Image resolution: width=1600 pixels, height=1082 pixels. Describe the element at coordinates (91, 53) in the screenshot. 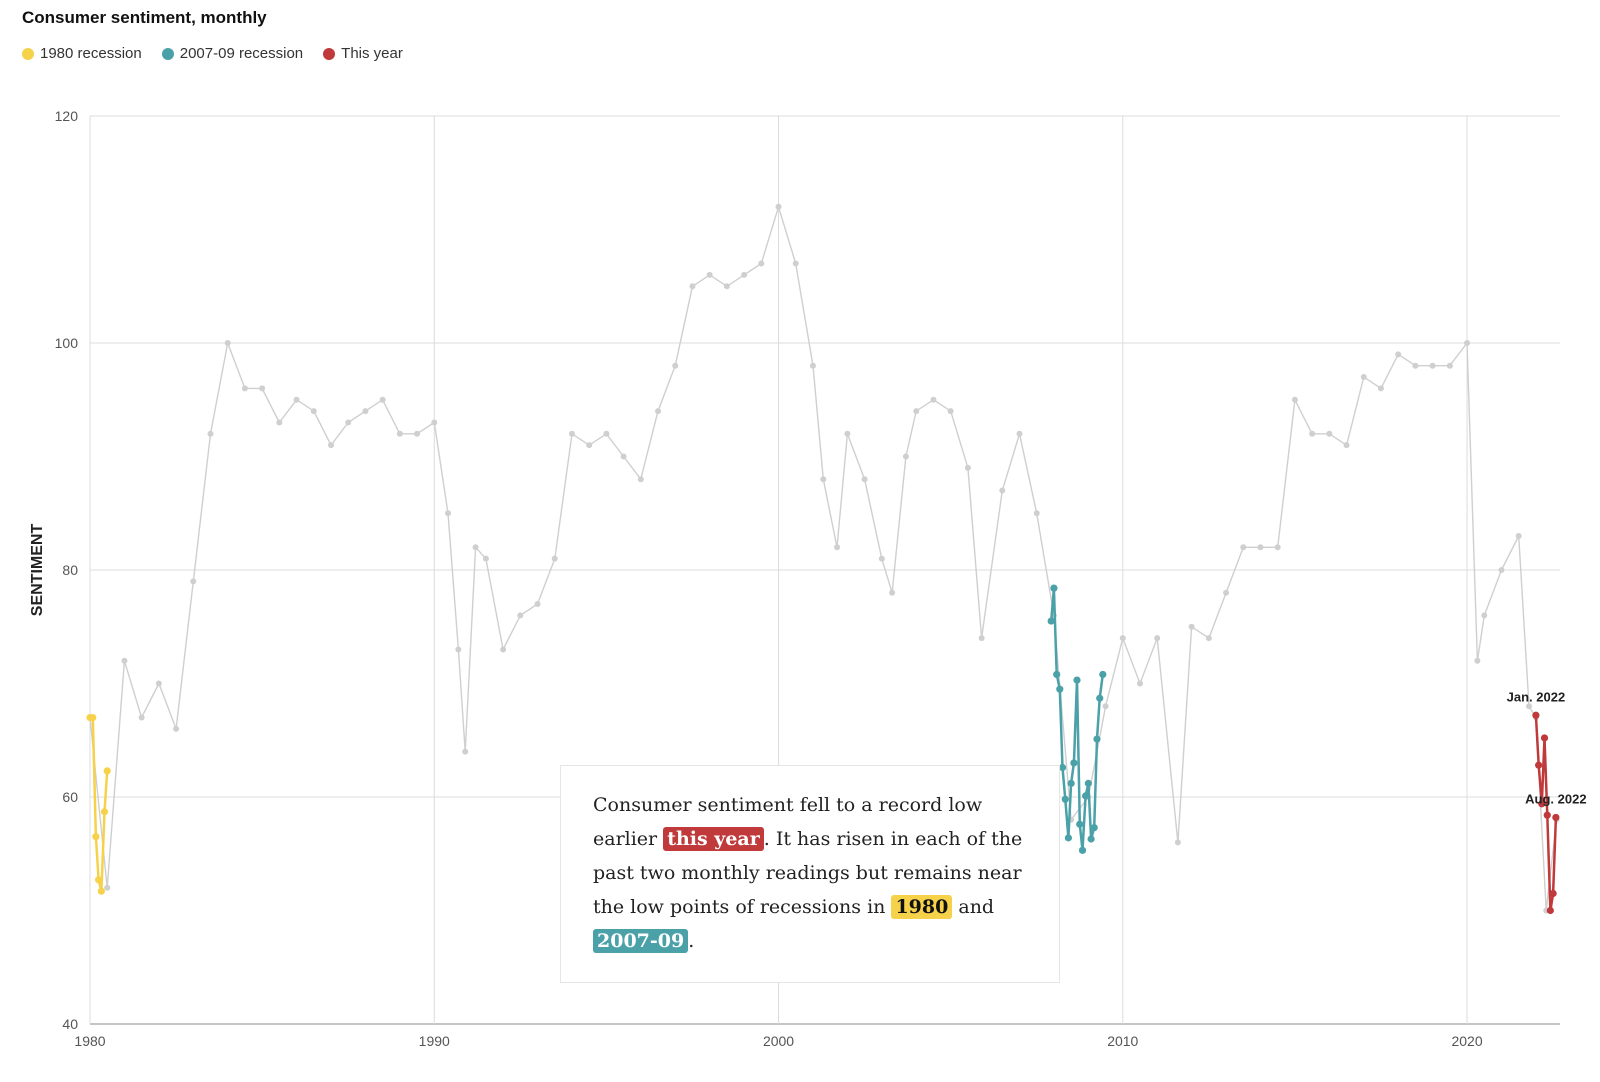

I see `legend-label-1980: 1980 recession` at that location.